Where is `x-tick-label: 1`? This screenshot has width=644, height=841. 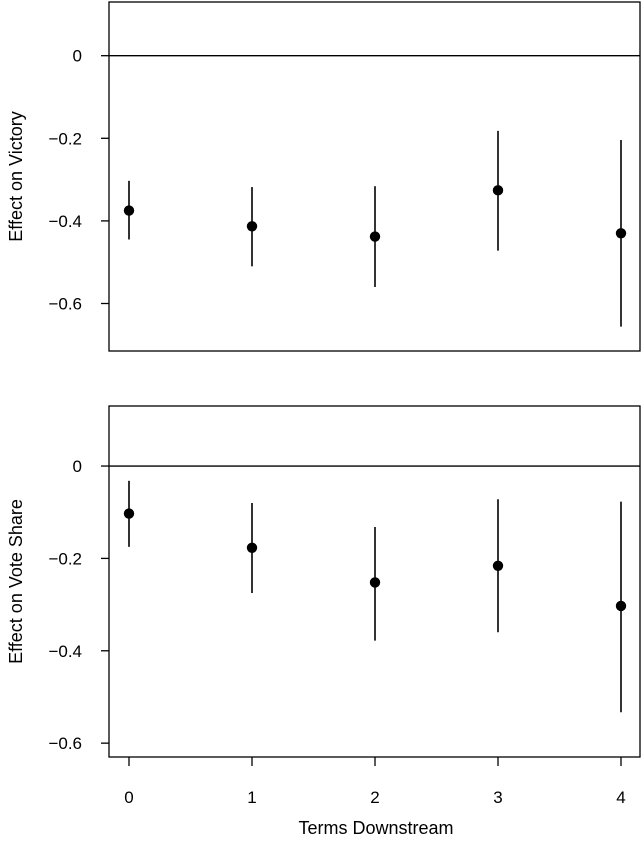
x-tick-label: 1 is located at coordinates (251, 797).